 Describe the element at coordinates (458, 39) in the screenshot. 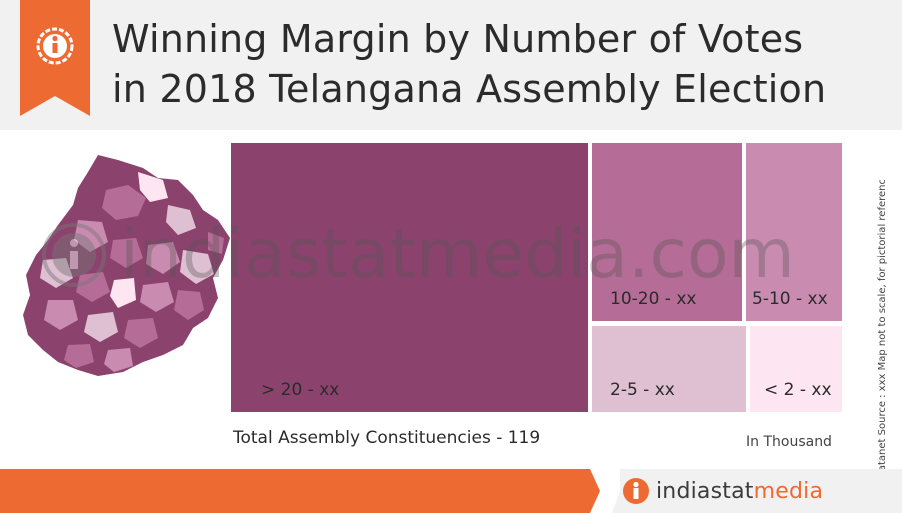

I see `title-line-1: Winning Margin by Number of Votes` at that location.